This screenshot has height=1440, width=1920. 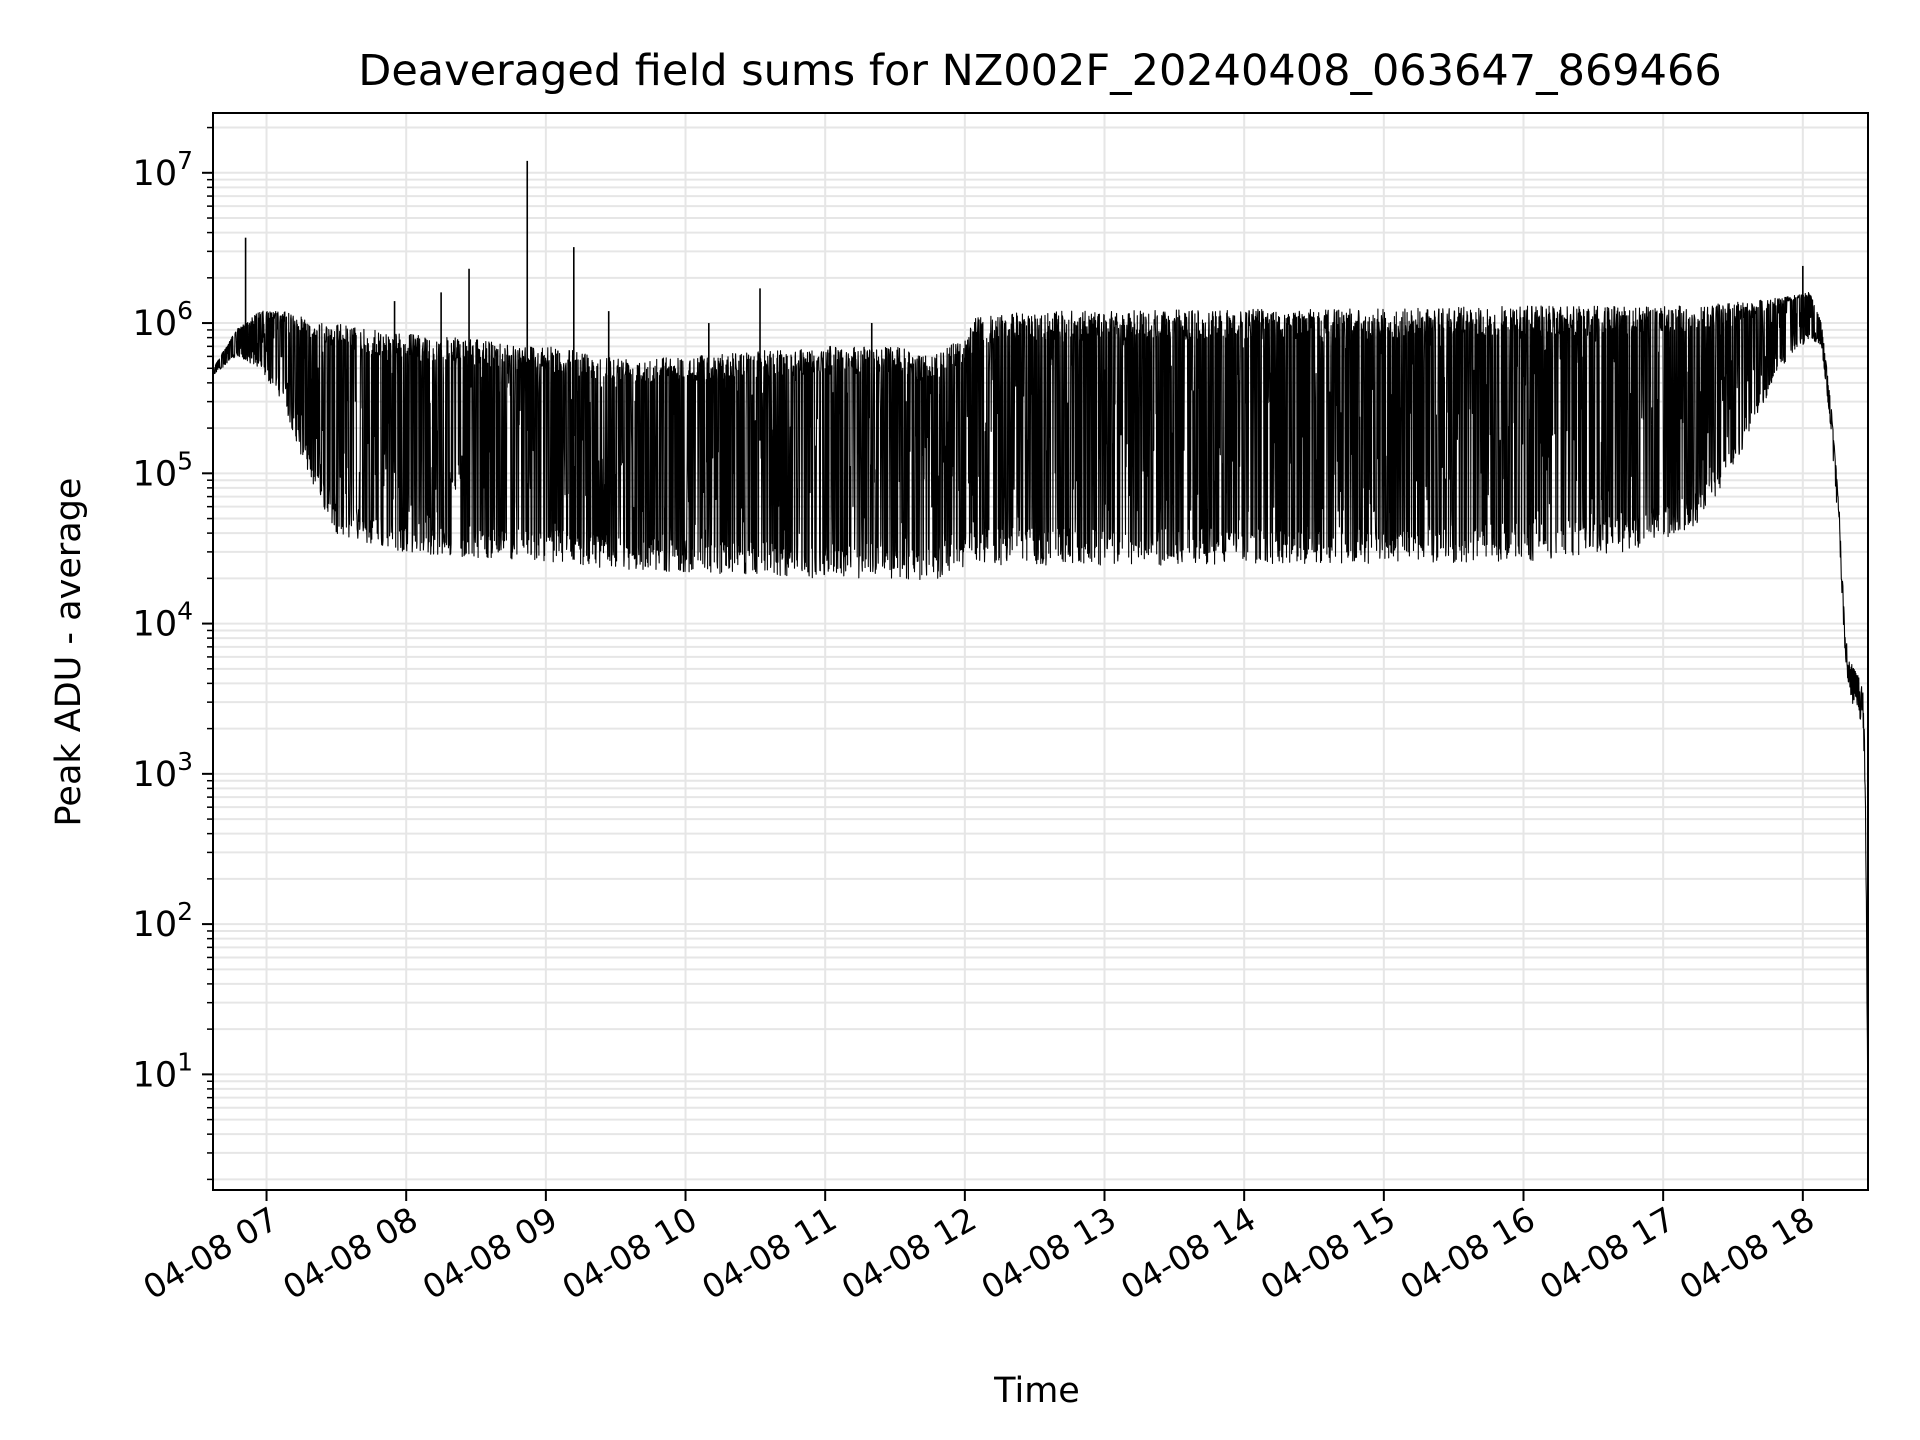 I want to click on y-tick-label: 10¹, so click(x=163, y=1071).